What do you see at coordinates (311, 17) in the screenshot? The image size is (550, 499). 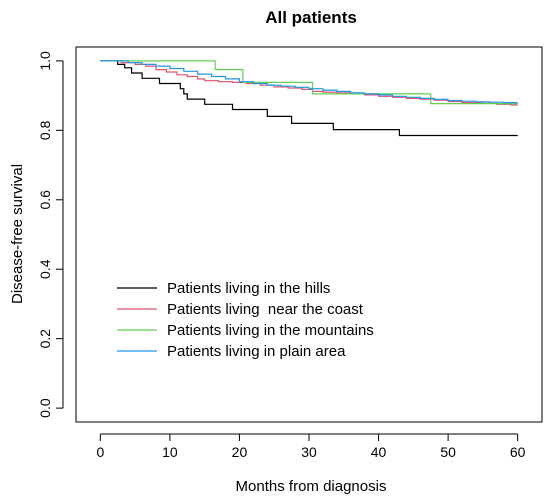 I see `chart-title: All patients` at bounding box center [311, 17].